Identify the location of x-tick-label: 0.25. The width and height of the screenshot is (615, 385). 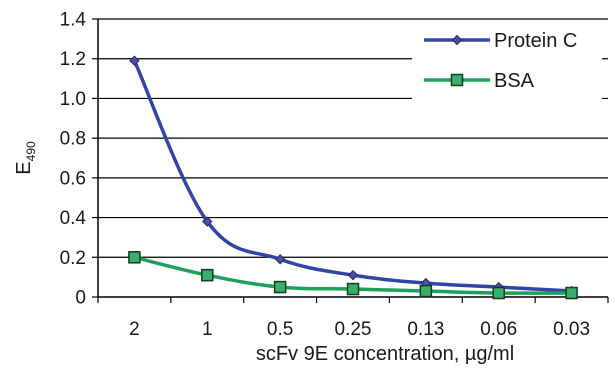
(353, 329).